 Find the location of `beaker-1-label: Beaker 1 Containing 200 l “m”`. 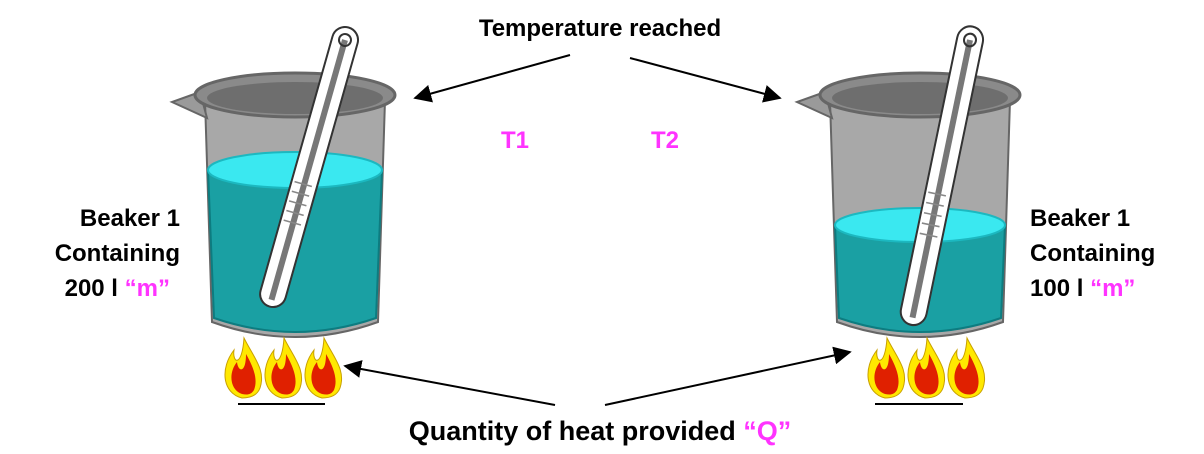

beaker-1-label: Beaker 1 Containing 200 l “m” is located at coordinates (117, 253).